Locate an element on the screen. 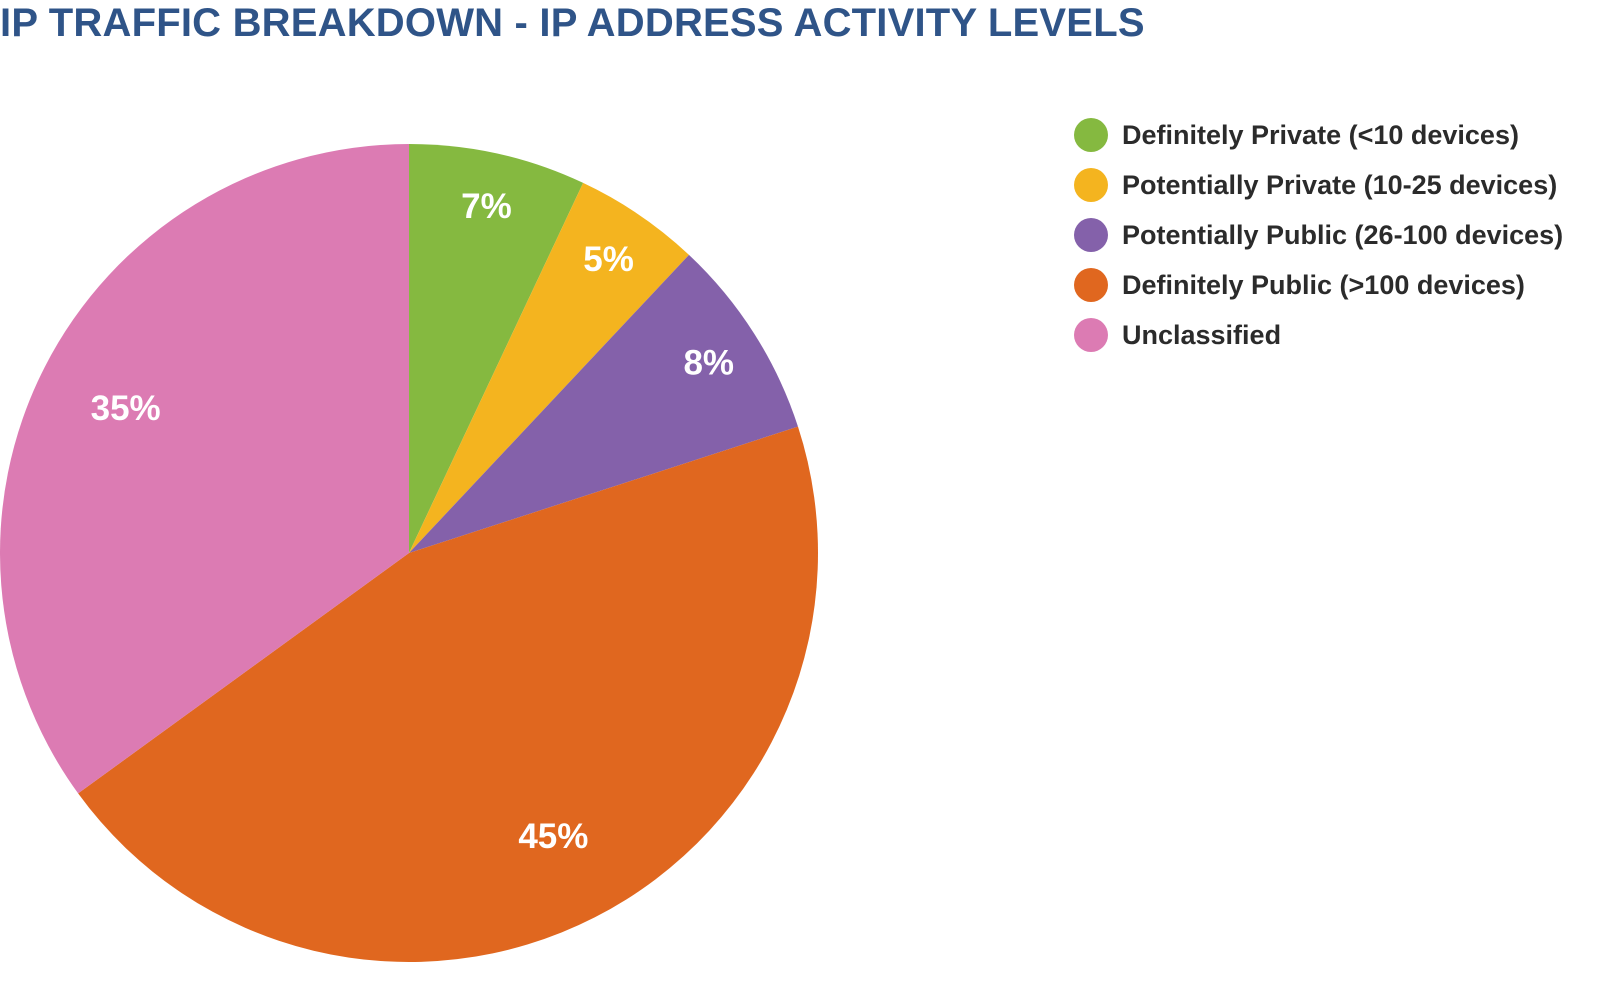  legend-label: Definitely Private (<10 devices) is located at coordinates (1320, 134).